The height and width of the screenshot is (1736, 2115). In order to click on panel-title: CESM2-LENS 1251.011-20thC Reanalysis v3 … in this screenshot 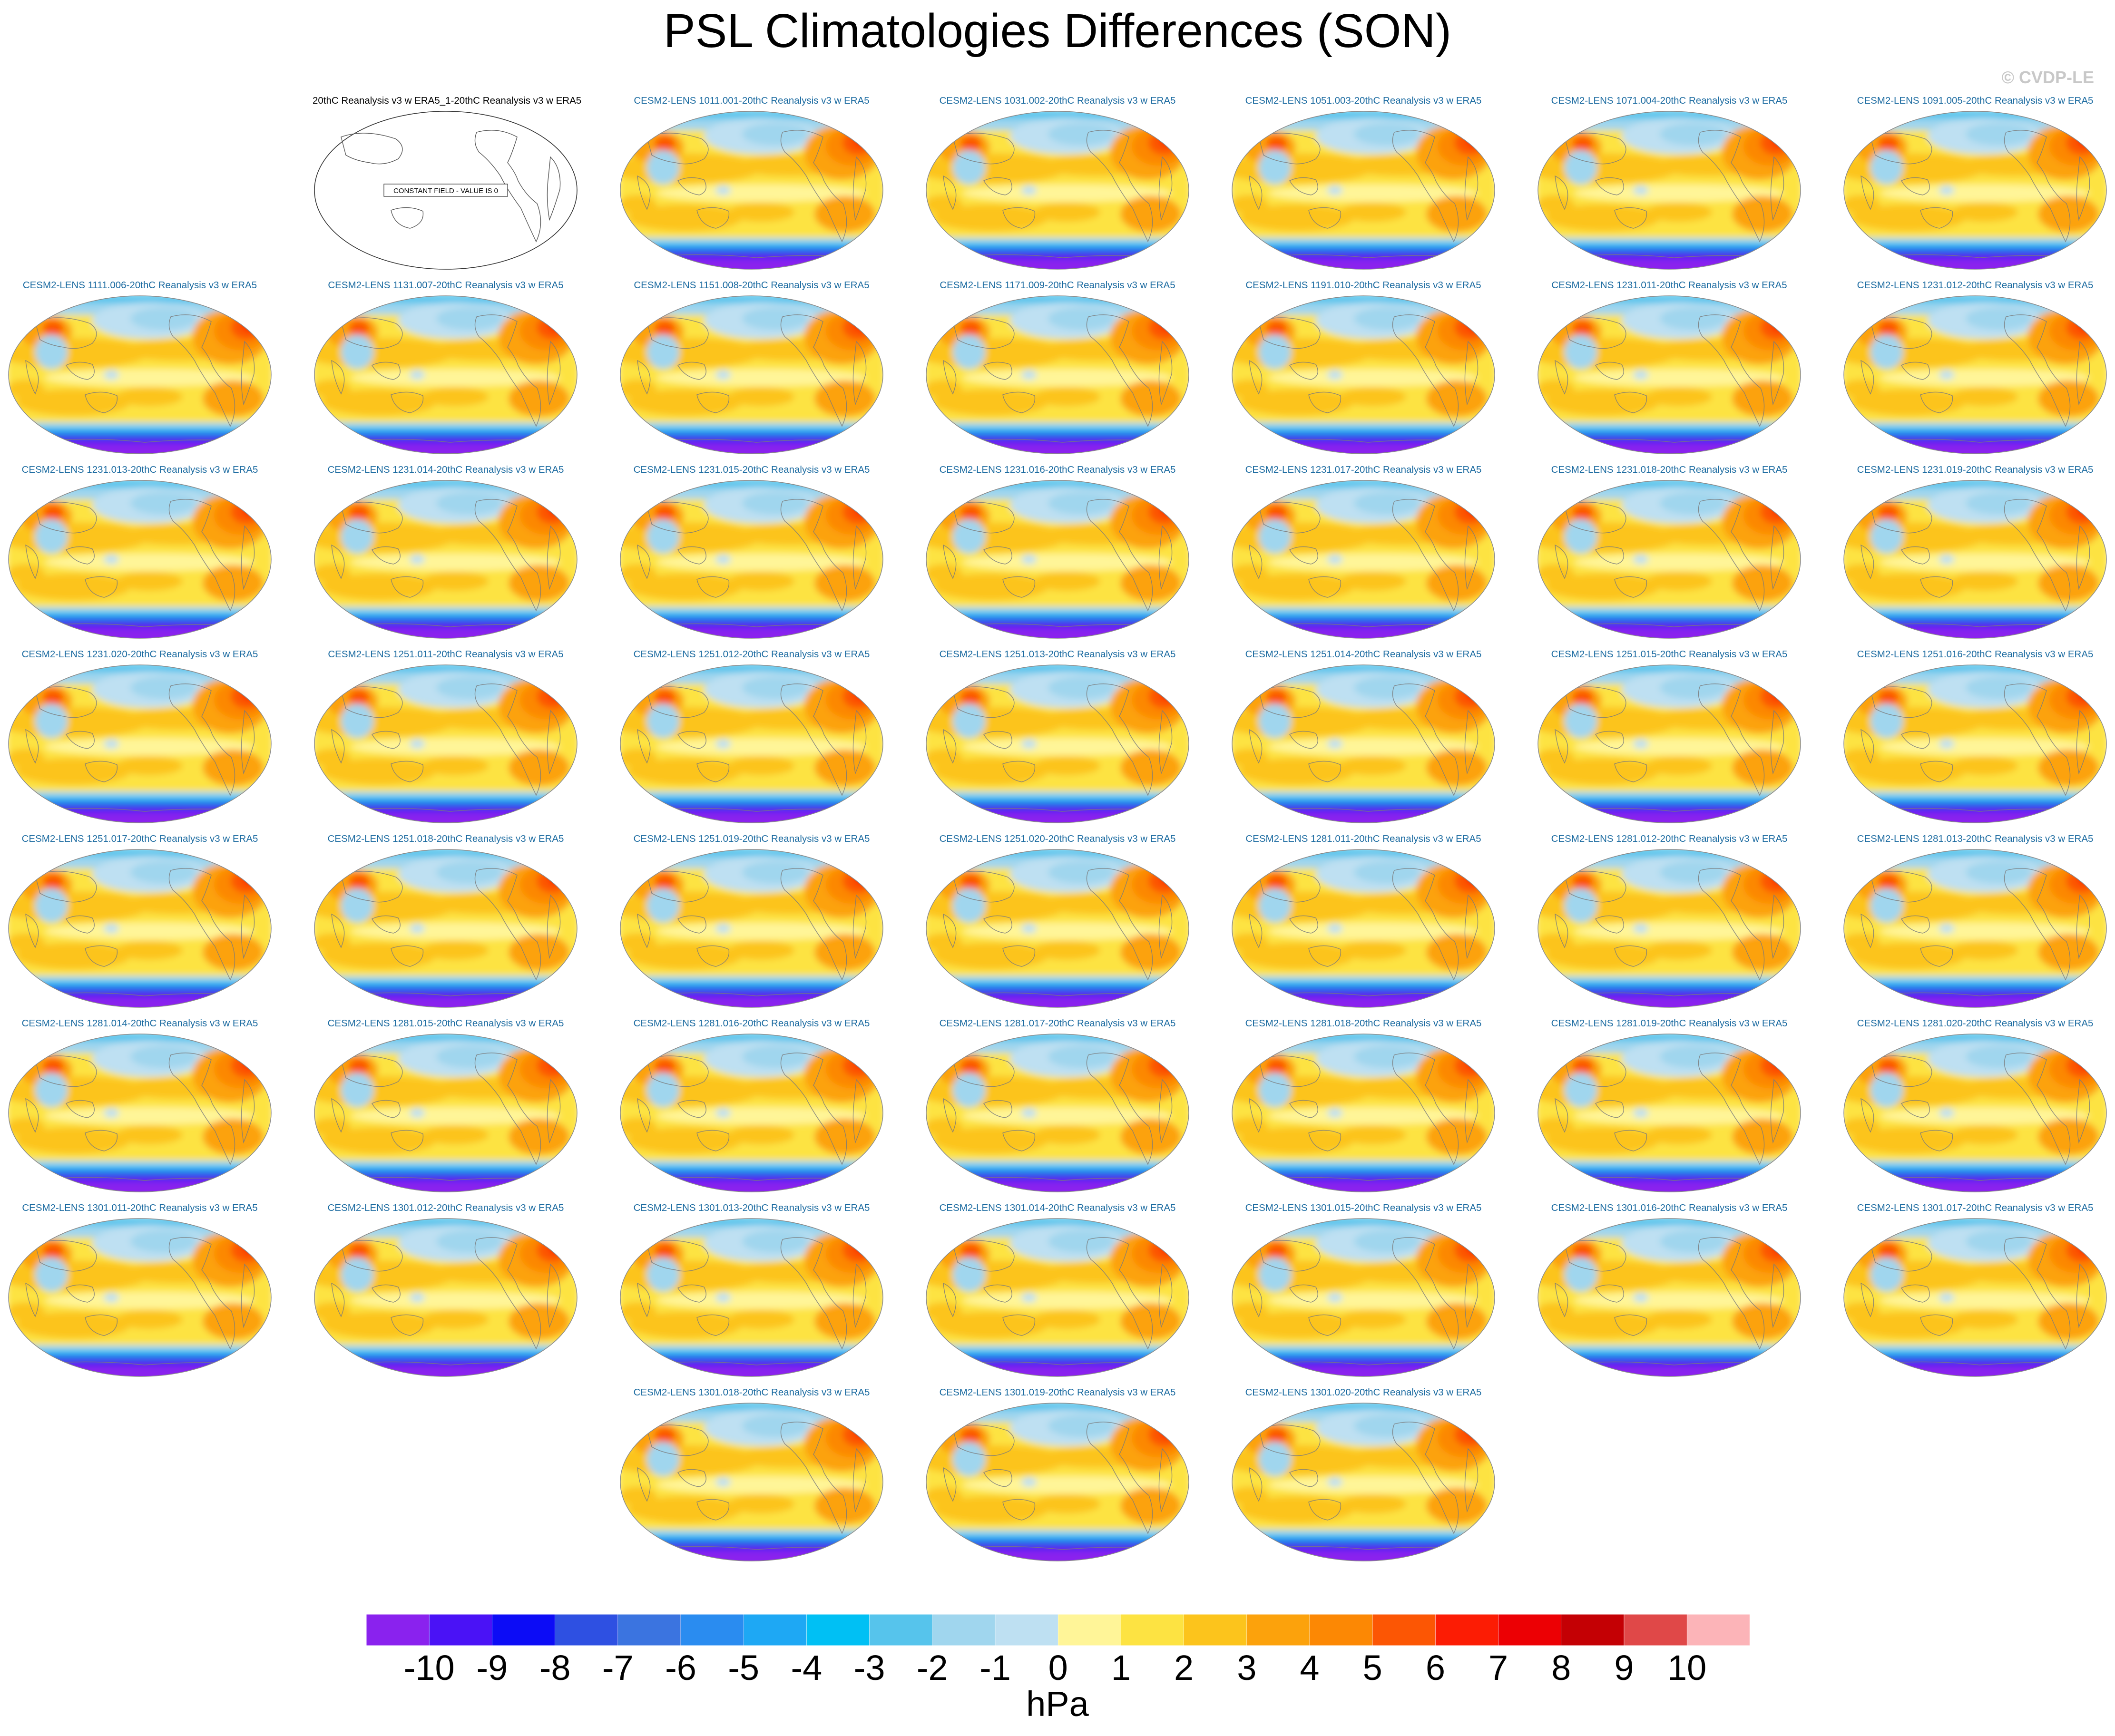, I will do `click(446, 654)`.